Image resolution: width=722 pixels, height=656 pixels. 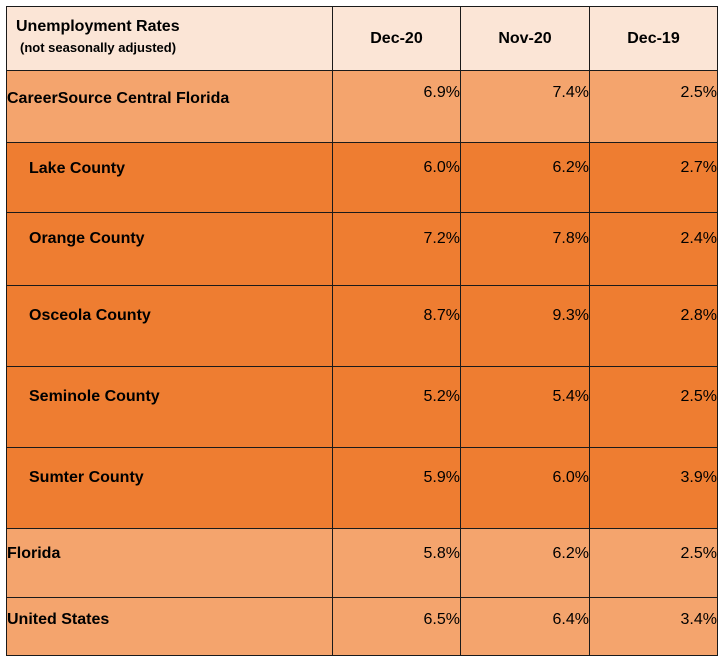 What do you see at coordinates (525, 106) in the screenshot?
I see `value-cell-nov-20: 7.4%` at bounding box center [525, 106].